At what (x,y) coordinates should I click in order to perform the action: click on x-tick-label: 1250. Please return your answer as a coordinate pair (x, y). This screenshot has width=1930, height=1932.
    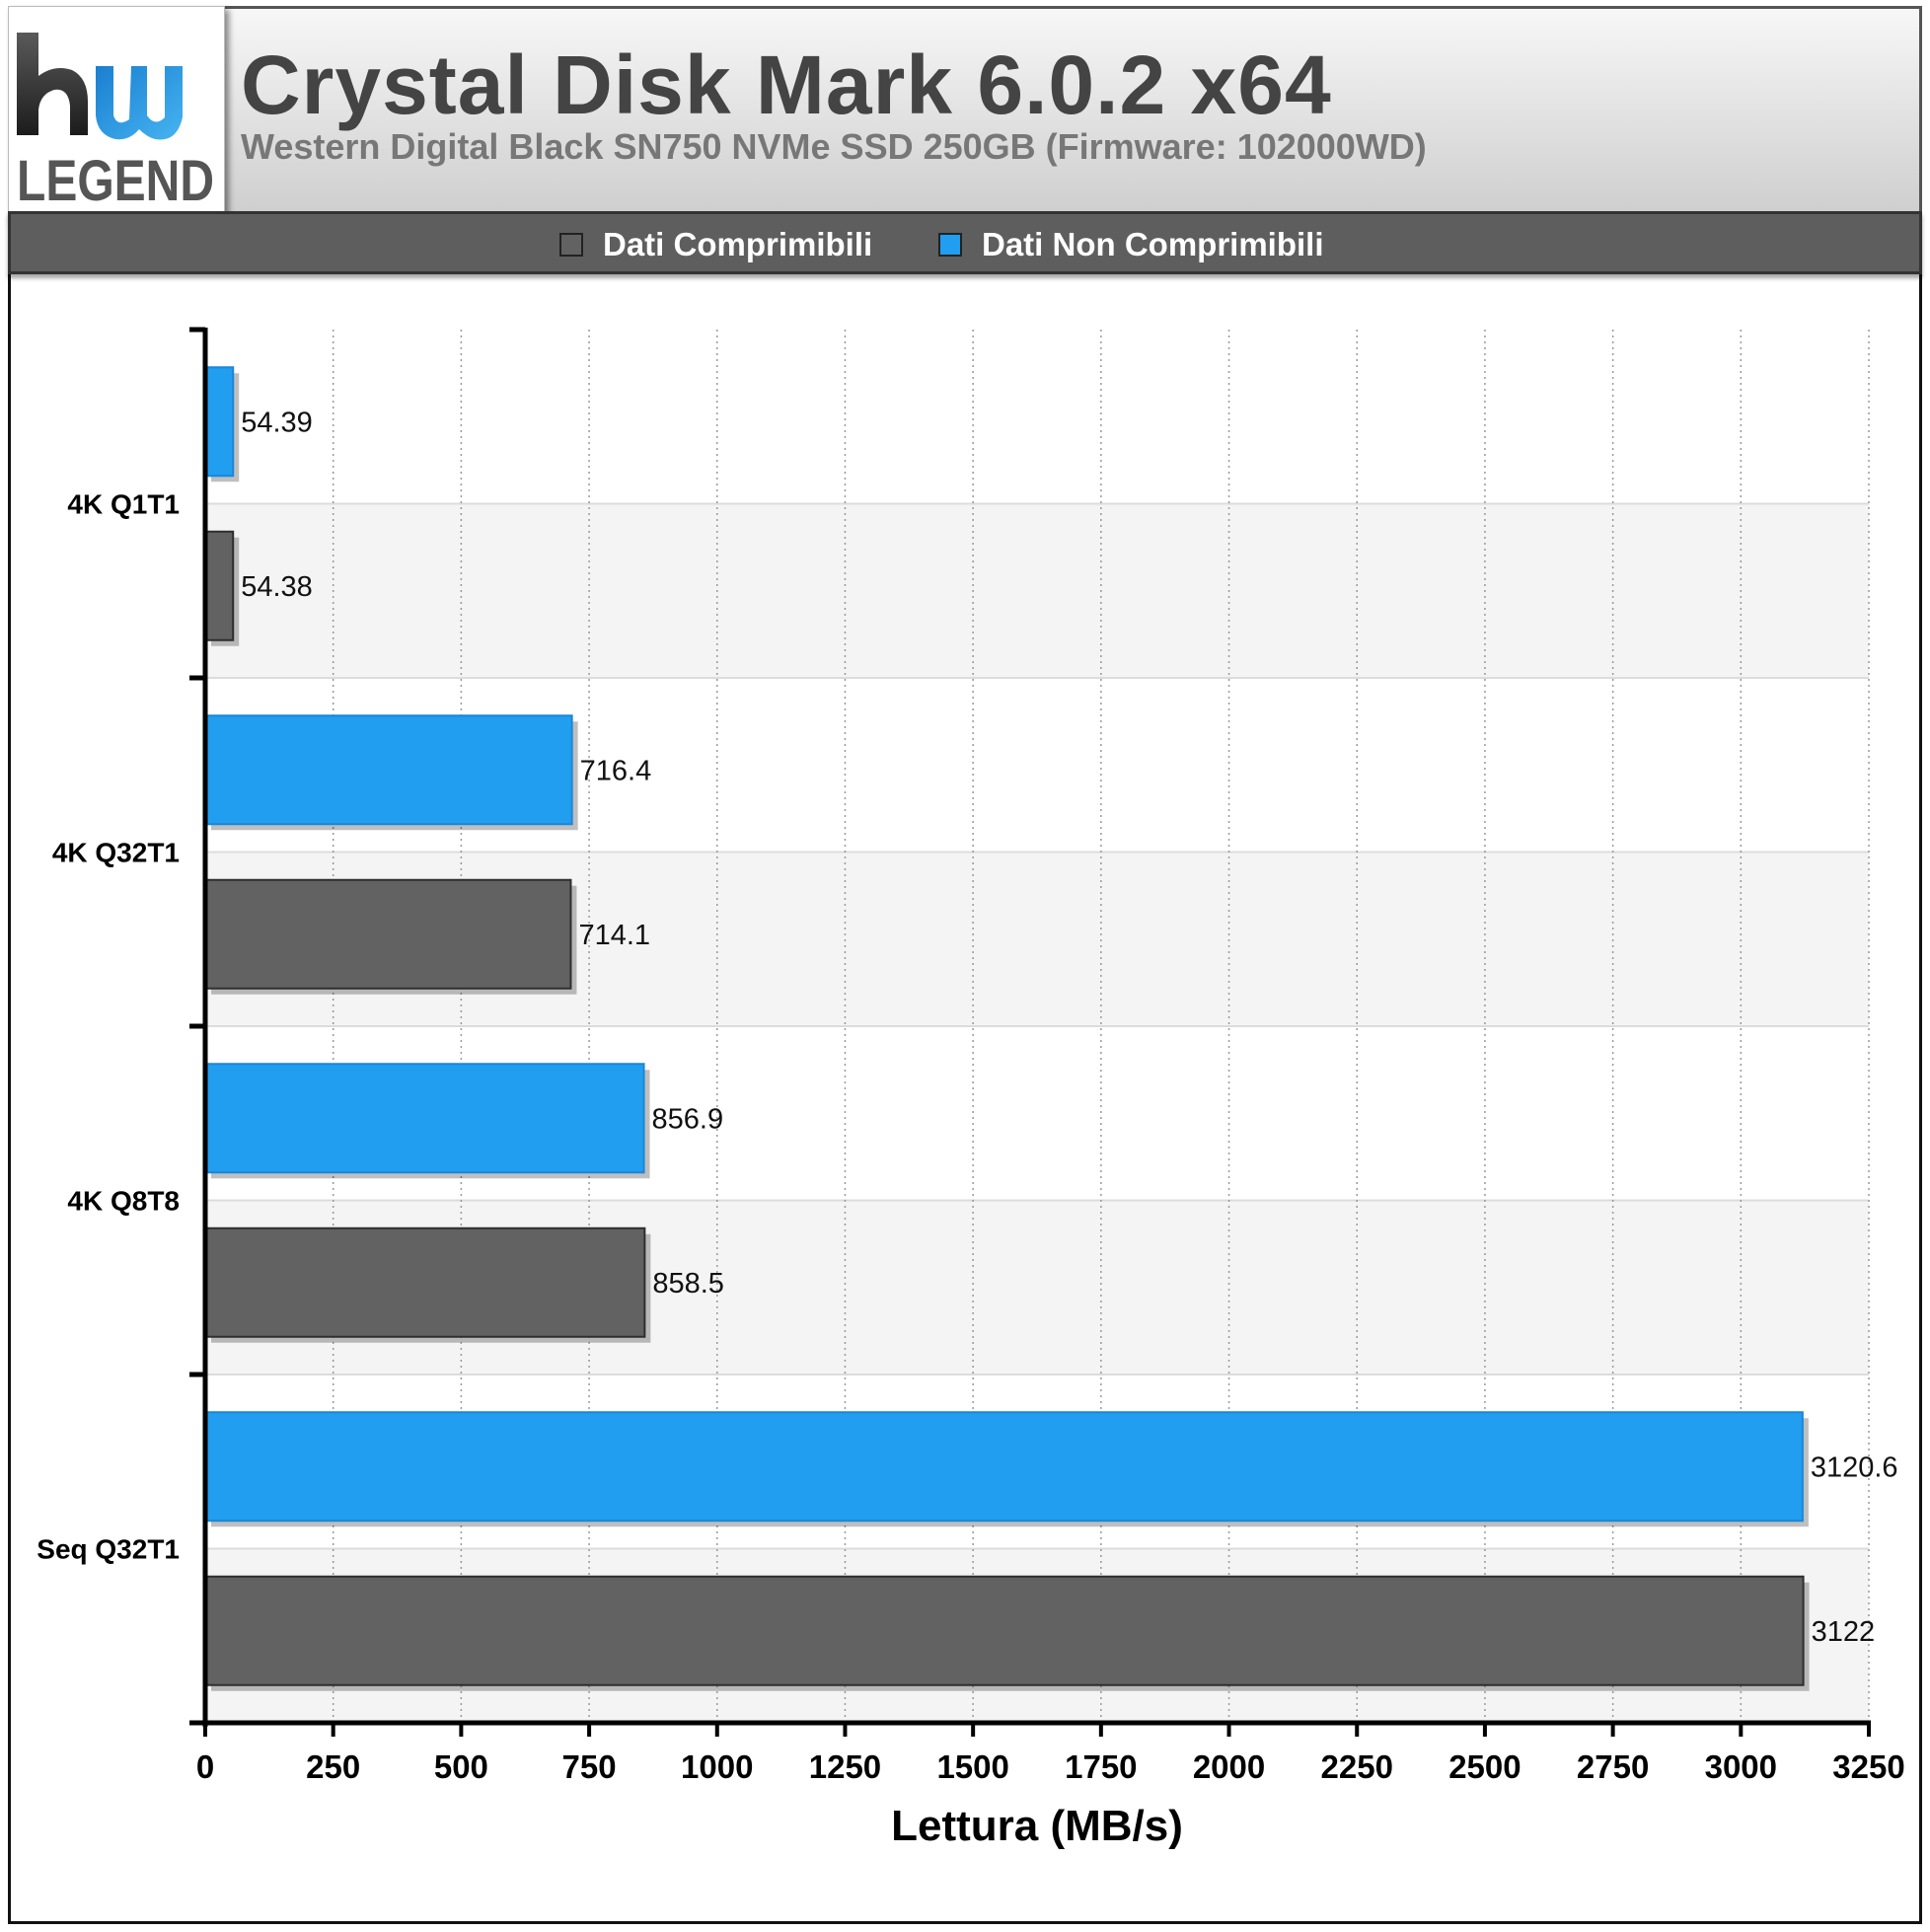
    Looking at the image, I should click on (845, 1766).